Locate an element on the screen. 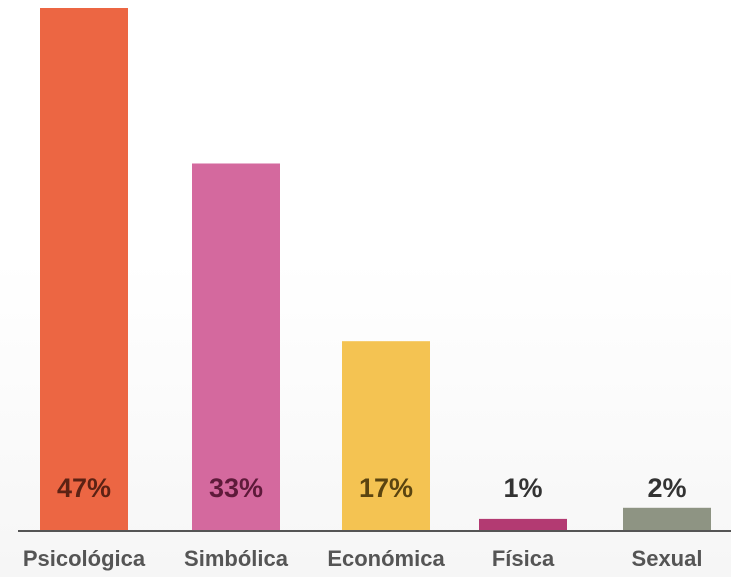 The width and height of the screenshot is (731, 577). value-label: 33% is located at coordinates (236, 488).